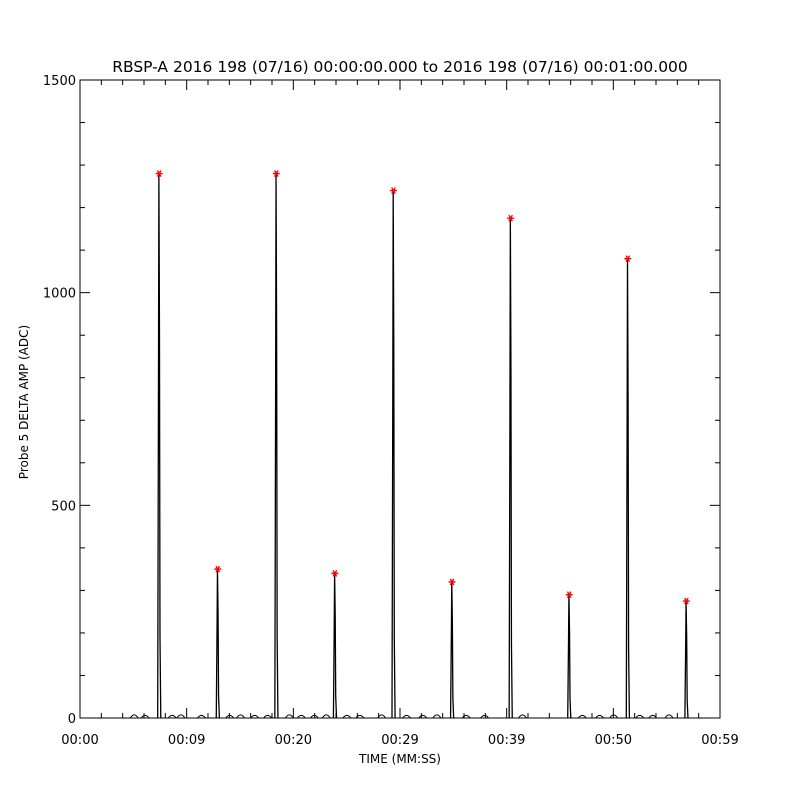 The width and height of the screenshot is (800, 800). I want to click on x-tick-label: 00:09, so click(186, 740).